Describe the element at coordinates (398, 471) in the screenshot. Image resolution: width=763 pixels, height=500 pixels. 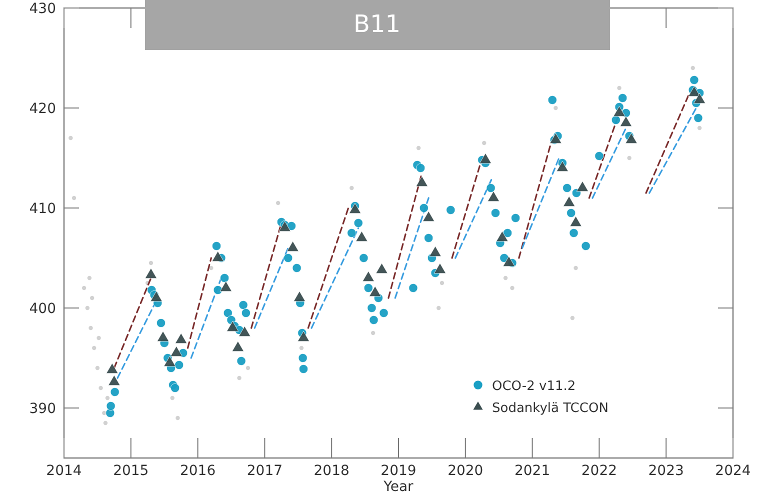
I see `x-tick-label: 2019` at that location.